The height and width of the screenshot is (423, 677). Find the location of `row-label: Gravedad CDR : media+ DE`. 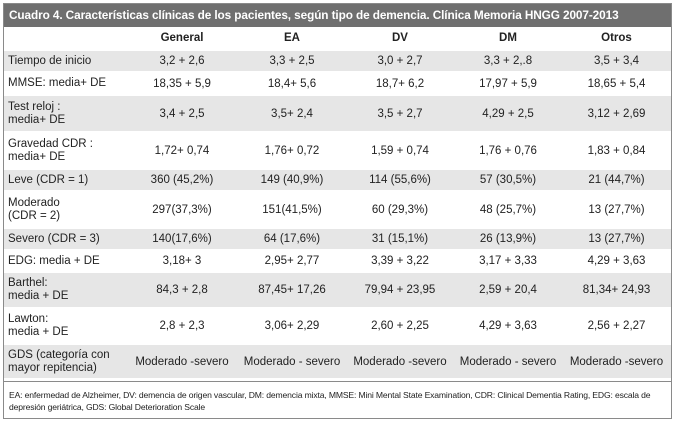

row-label: Gravedad CDR : media+ DE is located at coordinates (65, 150).